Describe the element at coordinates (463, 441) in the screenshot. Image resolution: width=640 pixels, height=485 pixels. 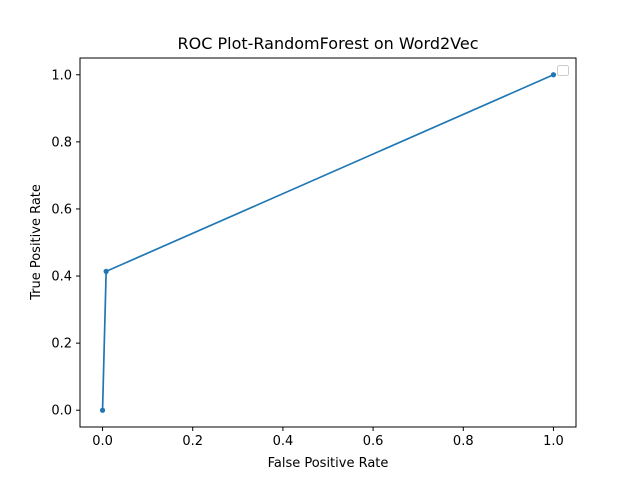
I see `x-tick-label: 0.8` at that location.